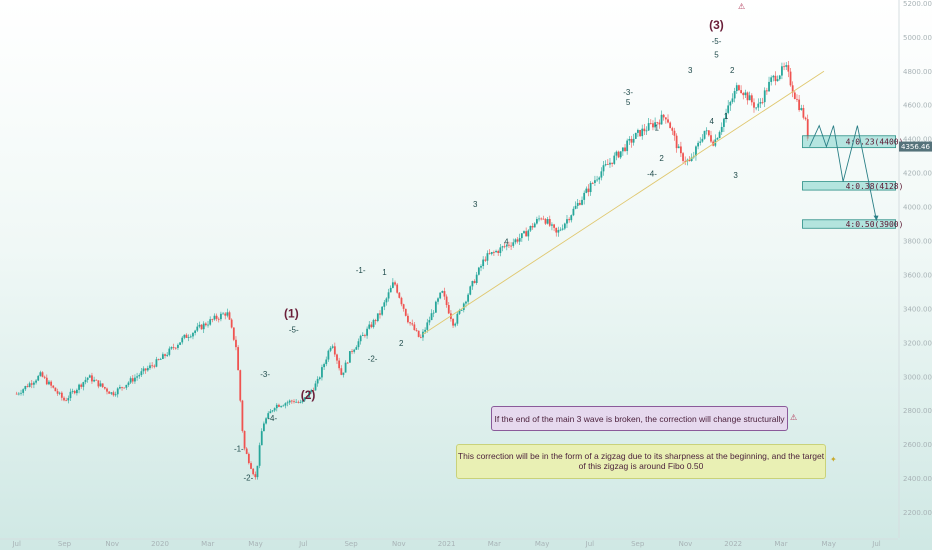 The image size is (932, 550). What do you see at coordinates (917, 241) in the screenshot?
I see `y-tick-label: 3800.00` at bounding box center [917, 241].